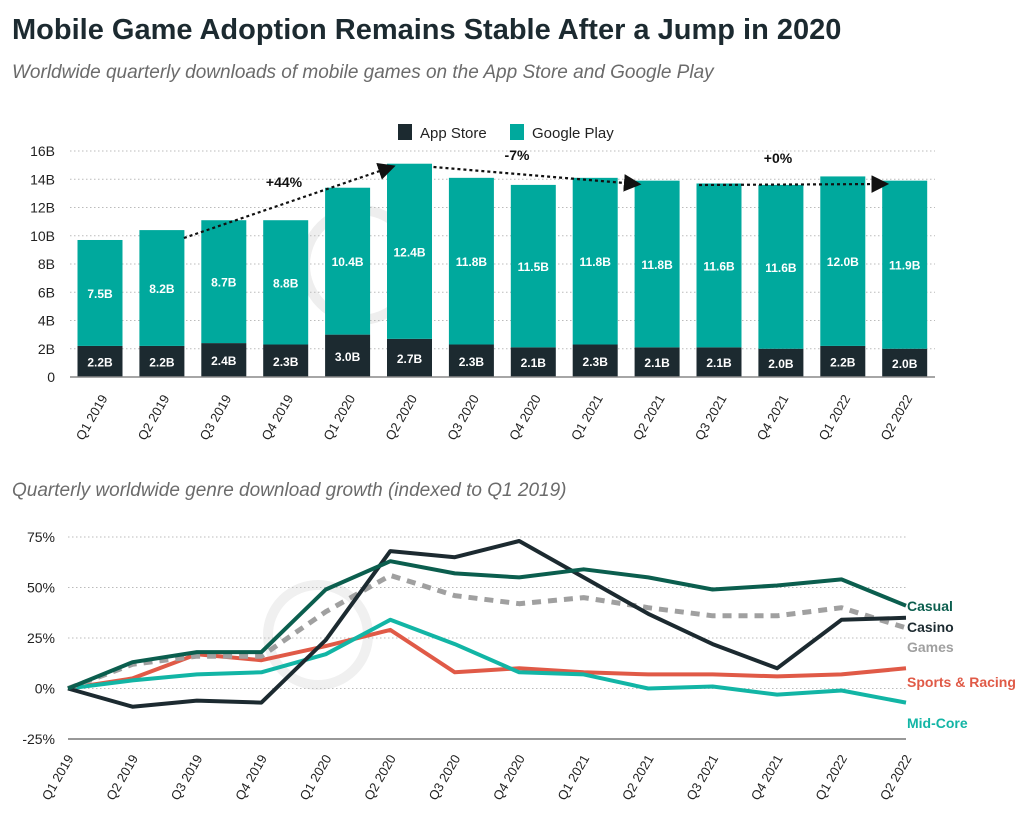 The width and height of the screenshot is (1024, 826). I want to click on legend-label: Google Play, so click(573, 133).